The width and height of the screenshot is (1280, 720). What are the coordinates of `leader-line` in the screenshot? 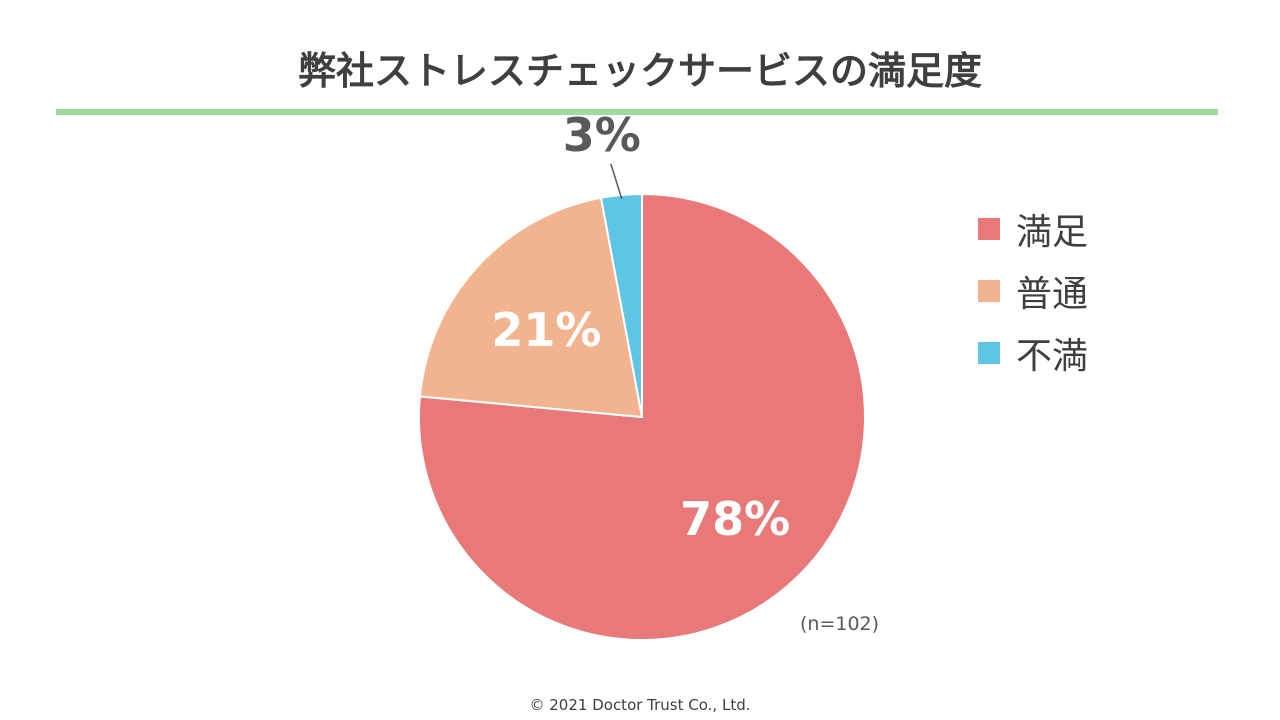 It's located at (616, 181).